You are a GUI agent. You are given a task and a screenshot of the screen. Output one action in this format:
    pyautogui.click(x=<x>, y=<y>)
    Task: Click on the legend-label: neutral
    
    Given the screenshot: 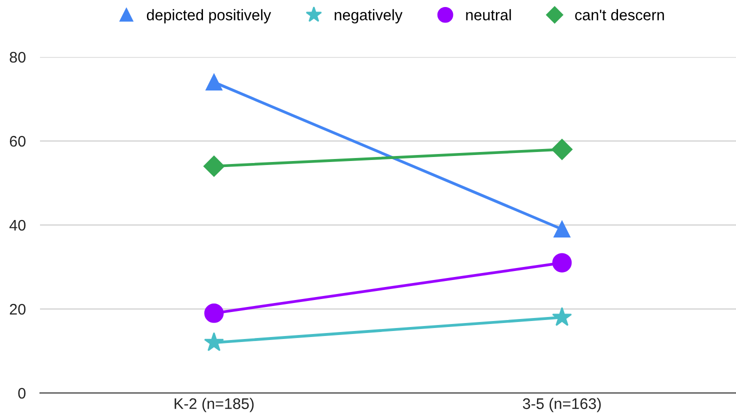 What is the action you would take?
    pyautogui.click(x=488, y=14)
    